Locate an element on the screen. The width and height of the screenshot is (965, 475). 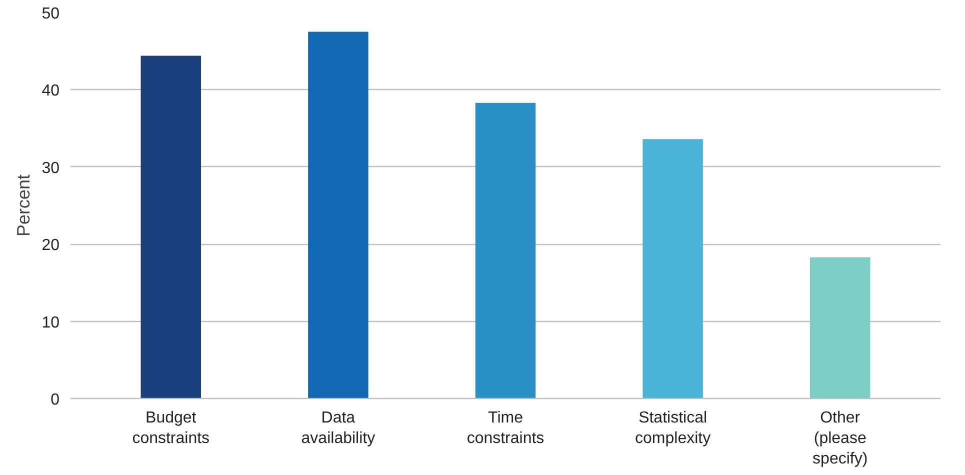
x-tick-label: Time constraints is located at coordinates (505, 428).